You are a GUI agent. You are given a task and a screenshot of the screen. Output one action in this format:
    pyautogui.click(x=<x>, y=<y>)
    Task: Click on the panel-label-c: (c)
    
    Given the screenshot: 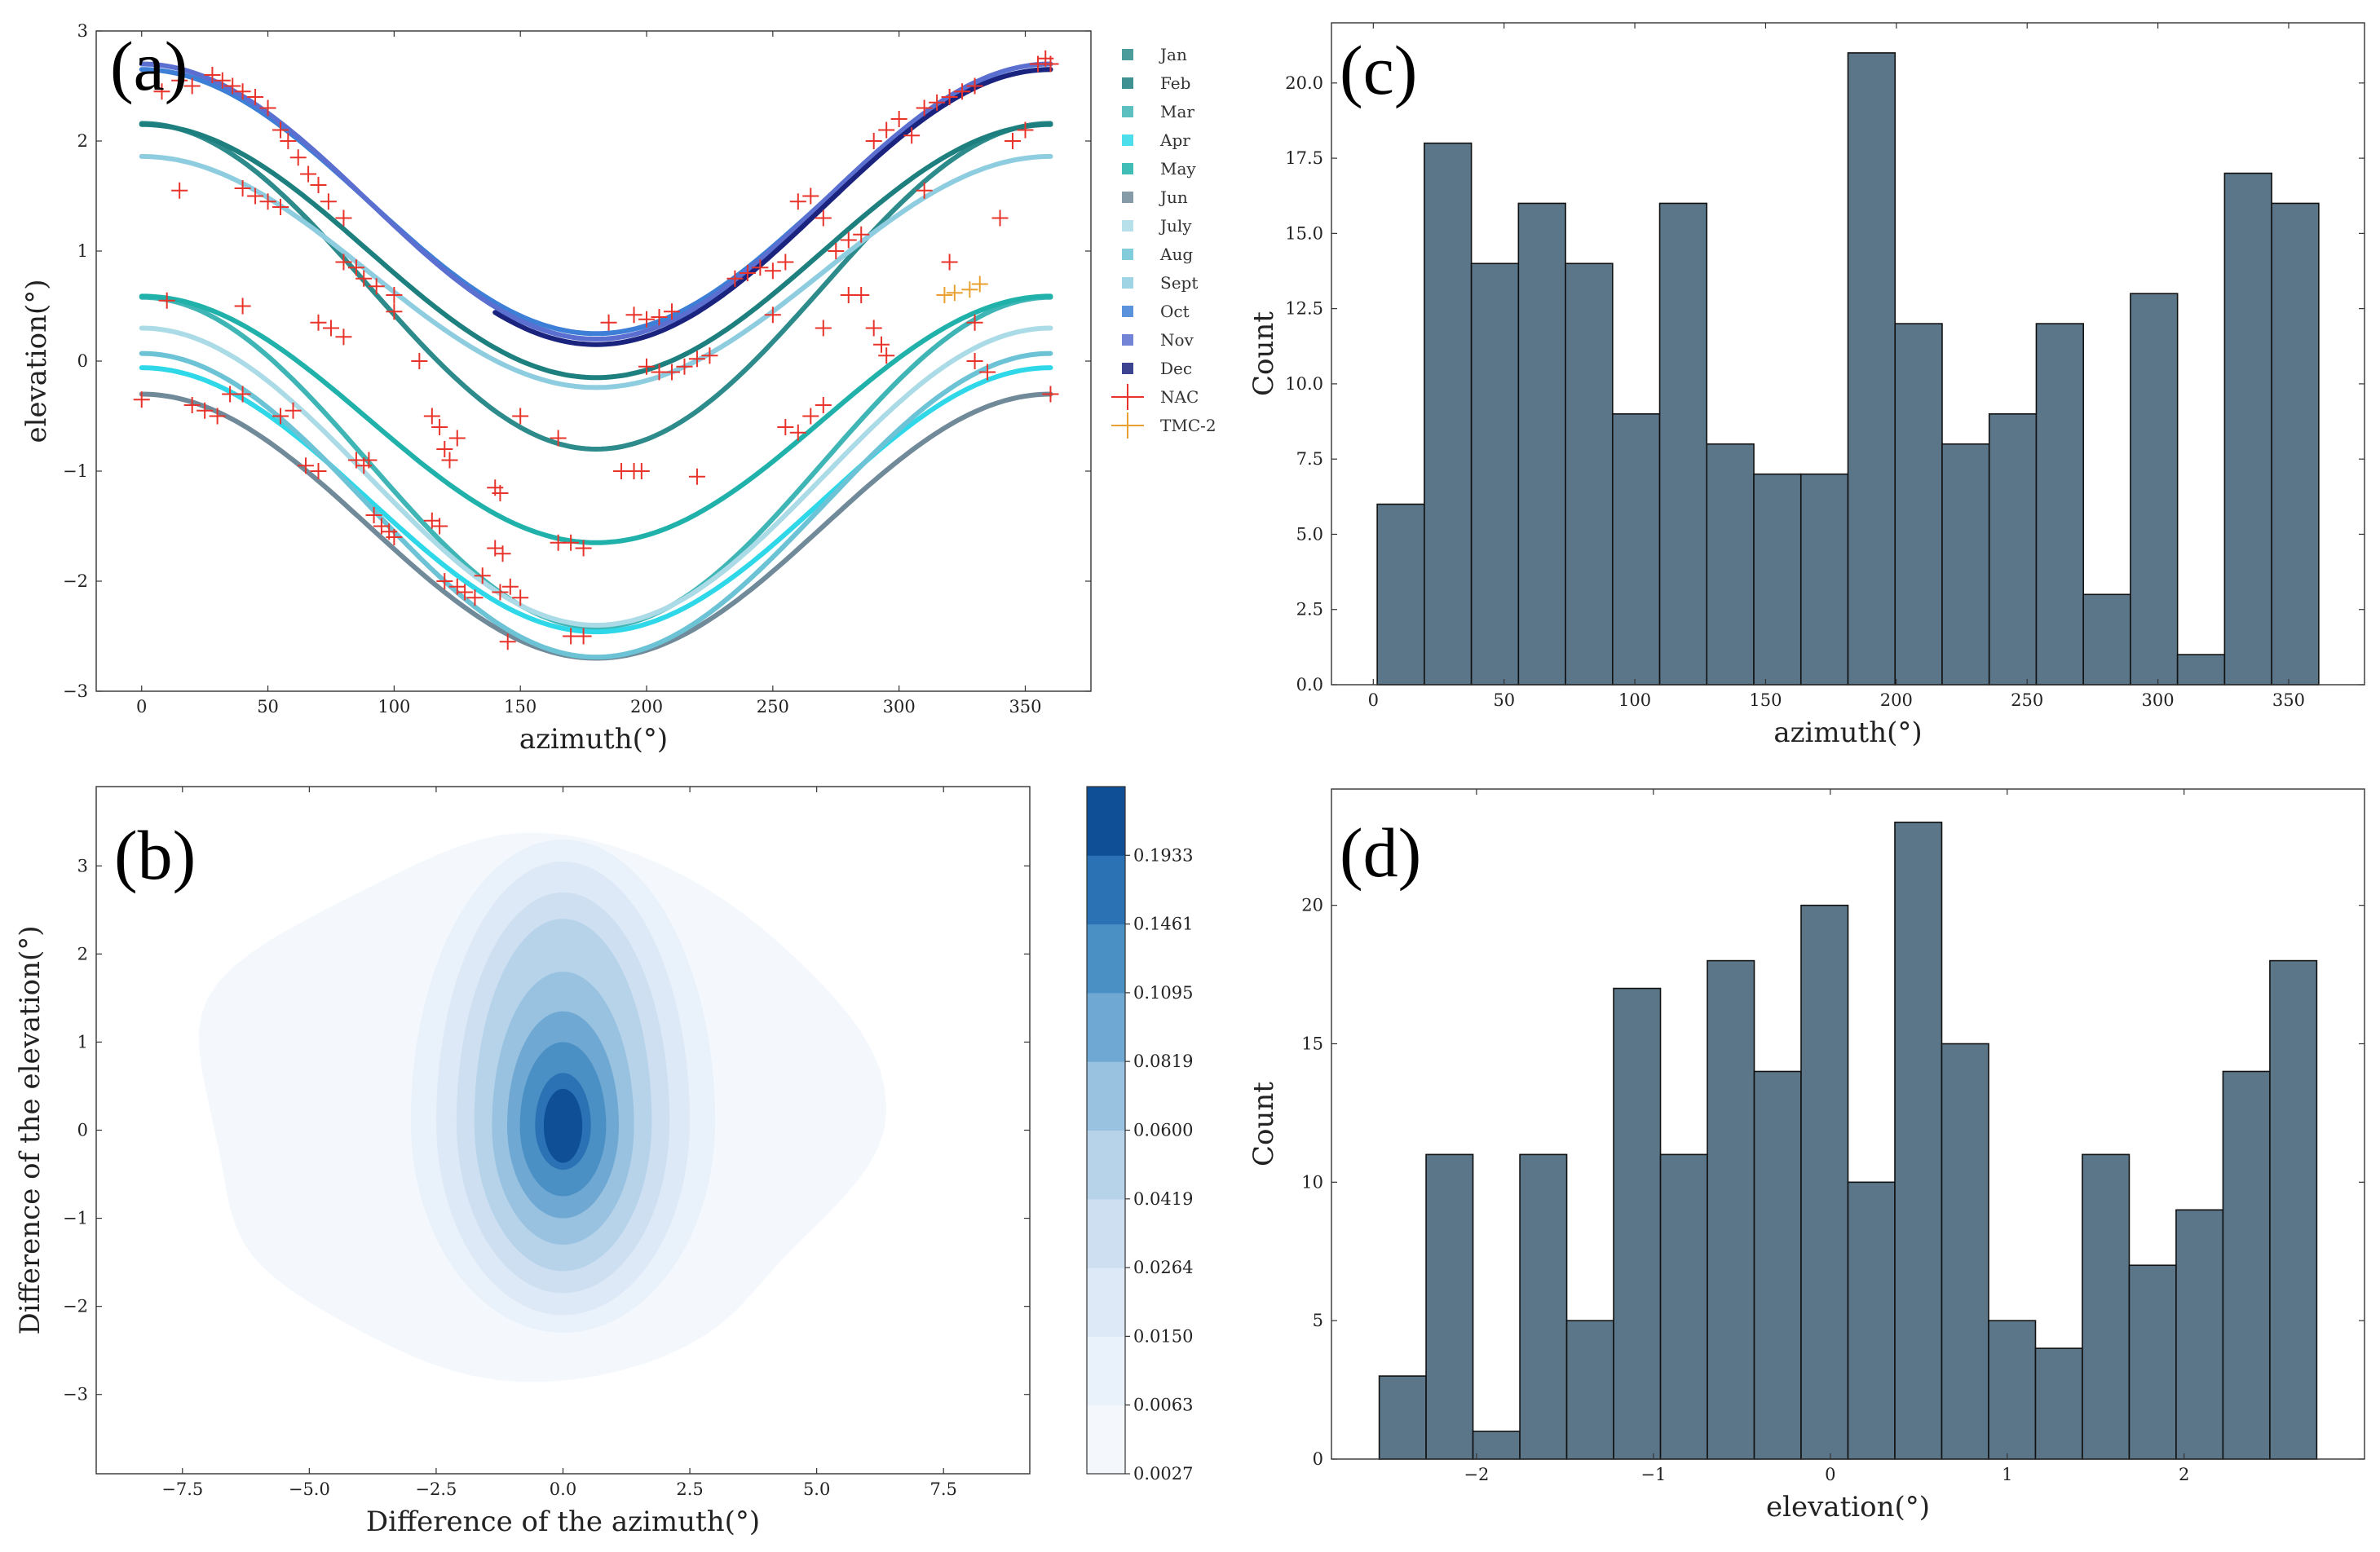 What is the action you would take?
    pyautogui.click(x=1379, y=70)
    